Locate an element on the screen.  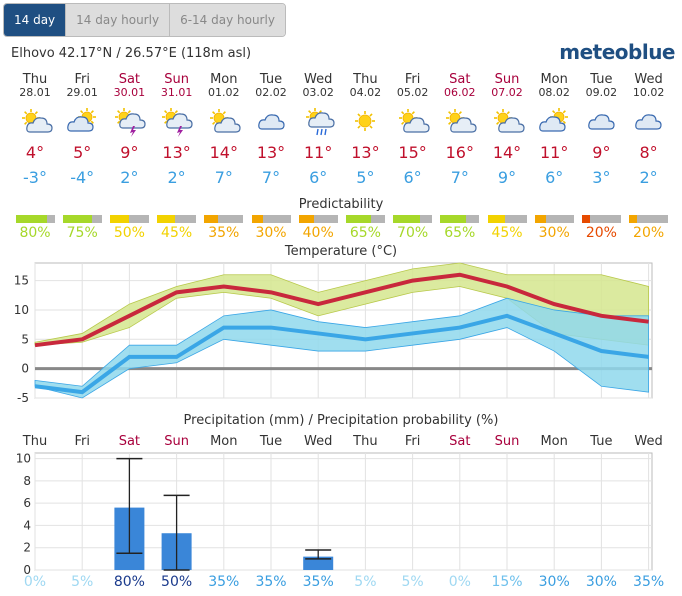
day-date: 30.01 is located at coordinates (129, 92).